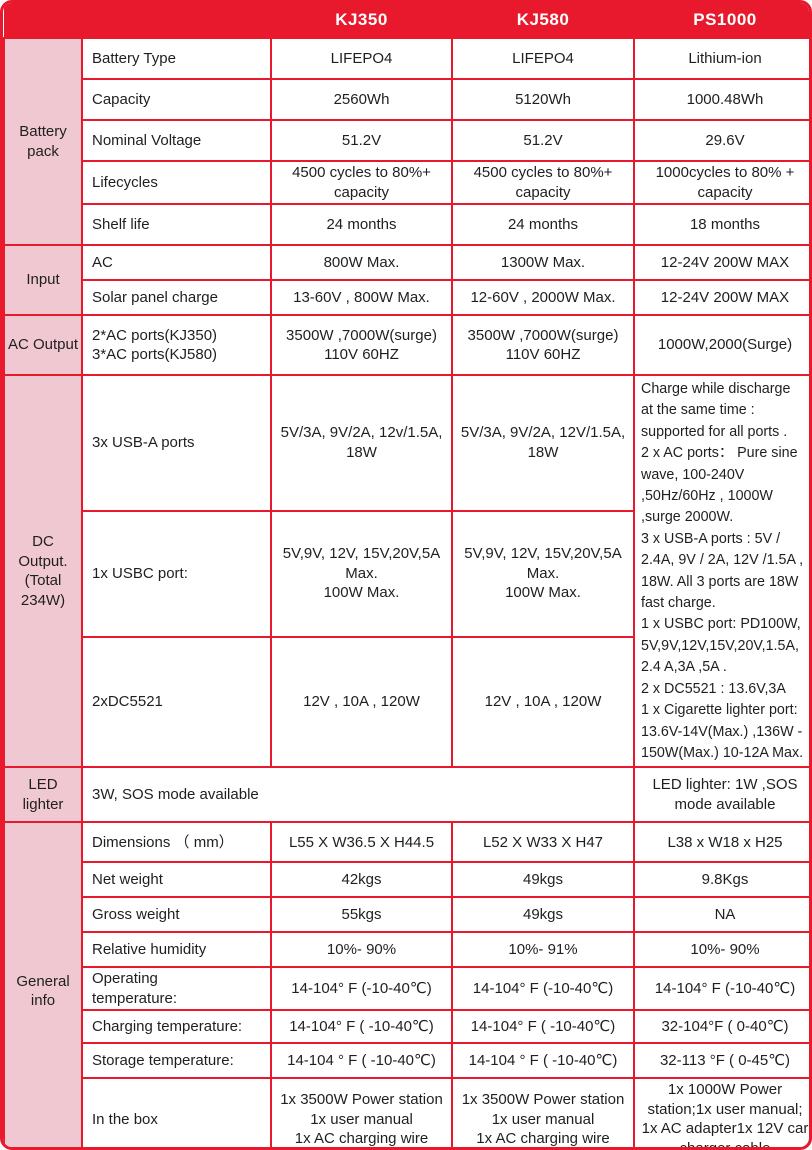 This screenshot has width=812, height=1150. I want to click on row-label: Dimensions （ mm）, so click(176, 842).